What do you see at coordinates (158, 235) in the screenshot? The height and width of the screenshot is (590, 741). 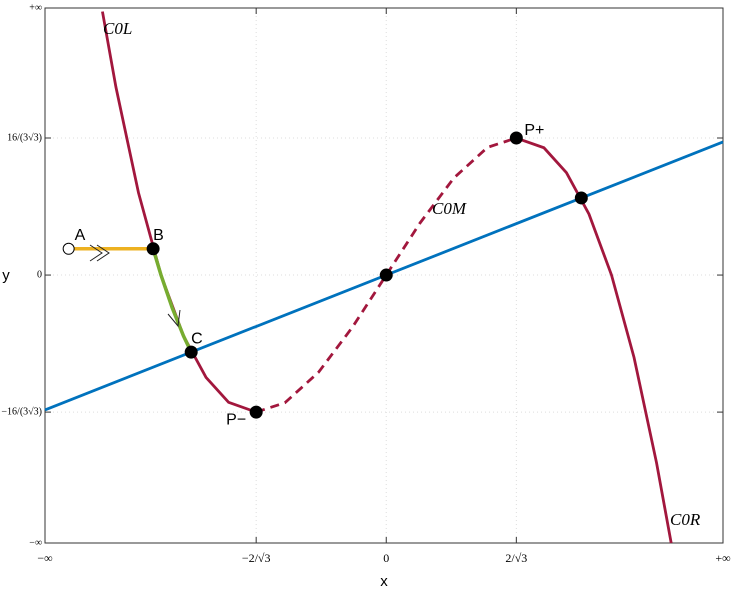 I see `point-label: B` at bounding box center [158, 235].